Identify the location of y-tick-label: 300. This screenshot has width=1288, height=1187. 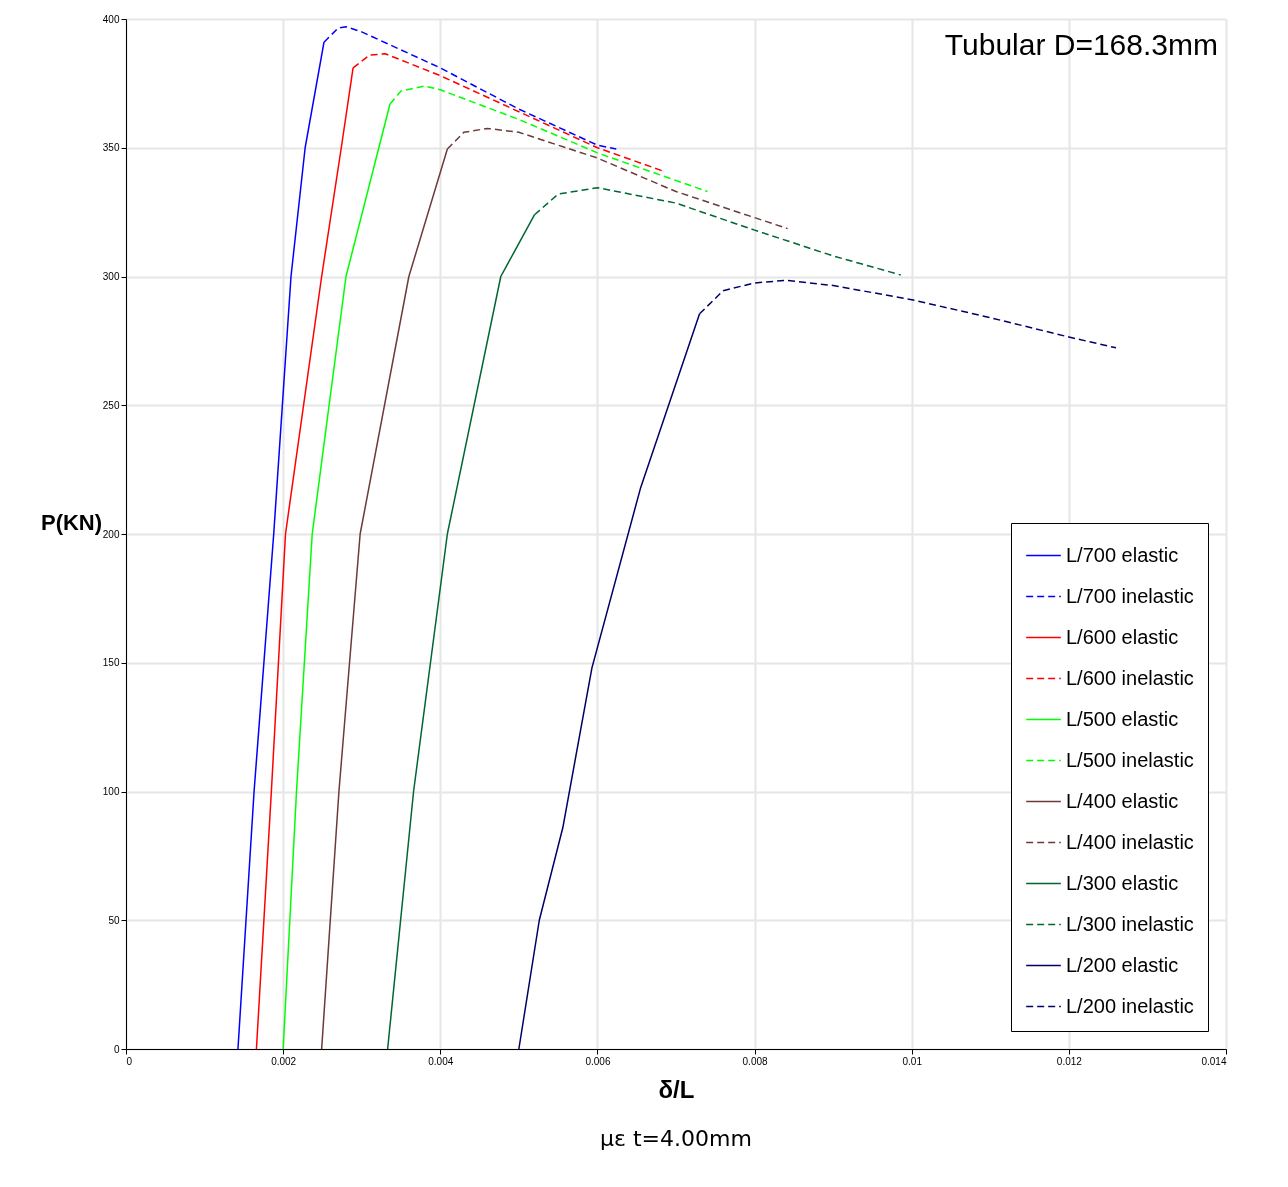
(111, 276).